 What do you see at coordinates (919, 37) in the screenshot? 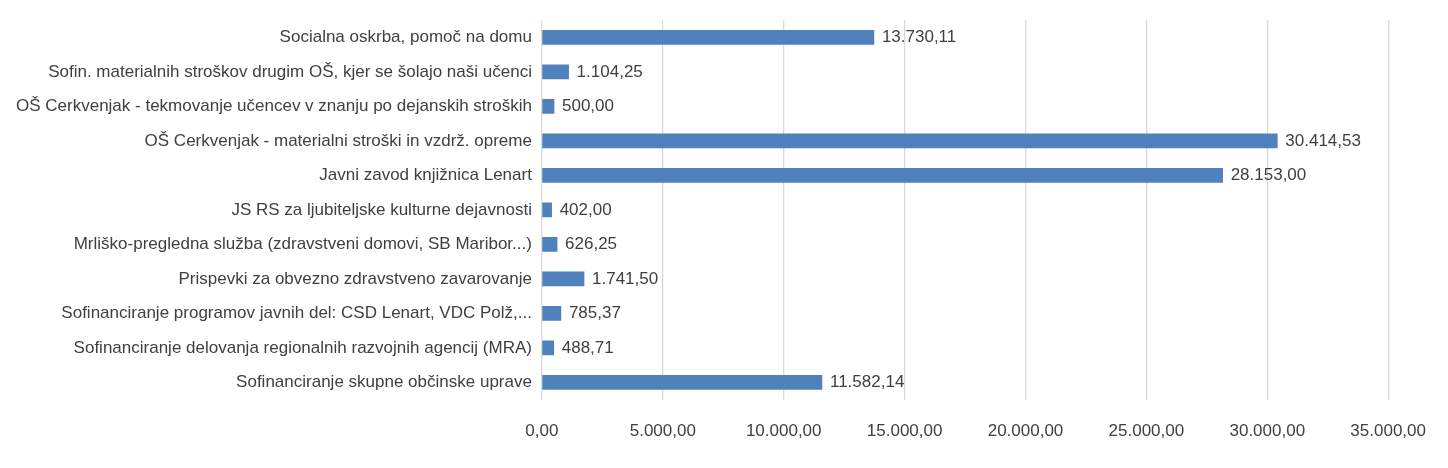
I see `data-label: 13.730,11` at bounding box center [919, 37].